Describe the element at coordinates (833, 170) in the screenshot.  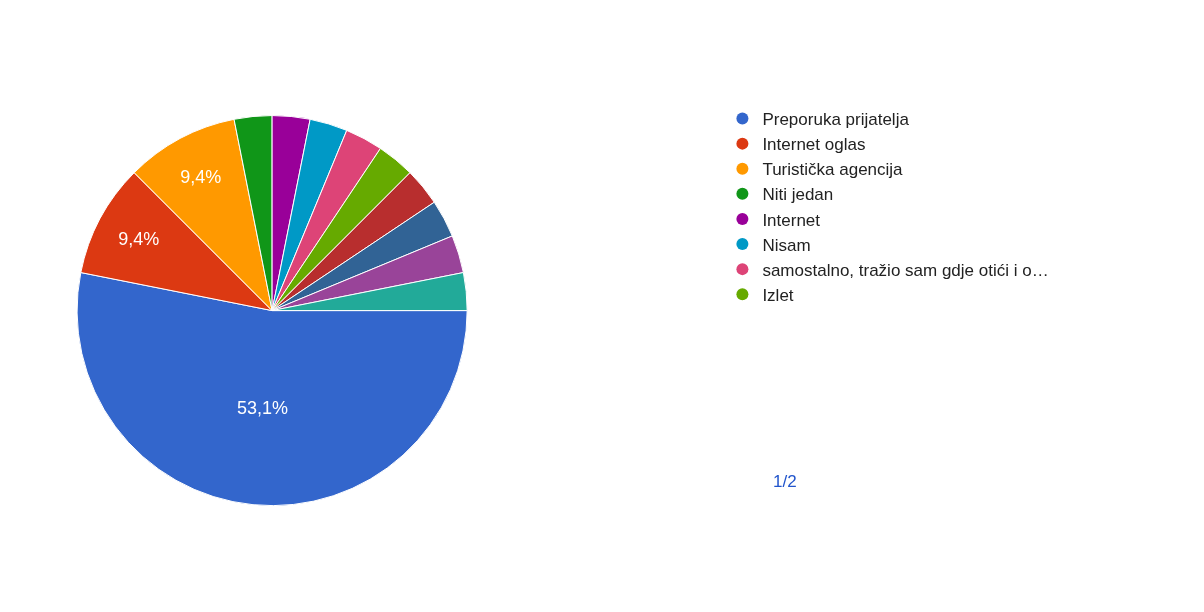
I see `legend-label: Turistička agencija` at that location.